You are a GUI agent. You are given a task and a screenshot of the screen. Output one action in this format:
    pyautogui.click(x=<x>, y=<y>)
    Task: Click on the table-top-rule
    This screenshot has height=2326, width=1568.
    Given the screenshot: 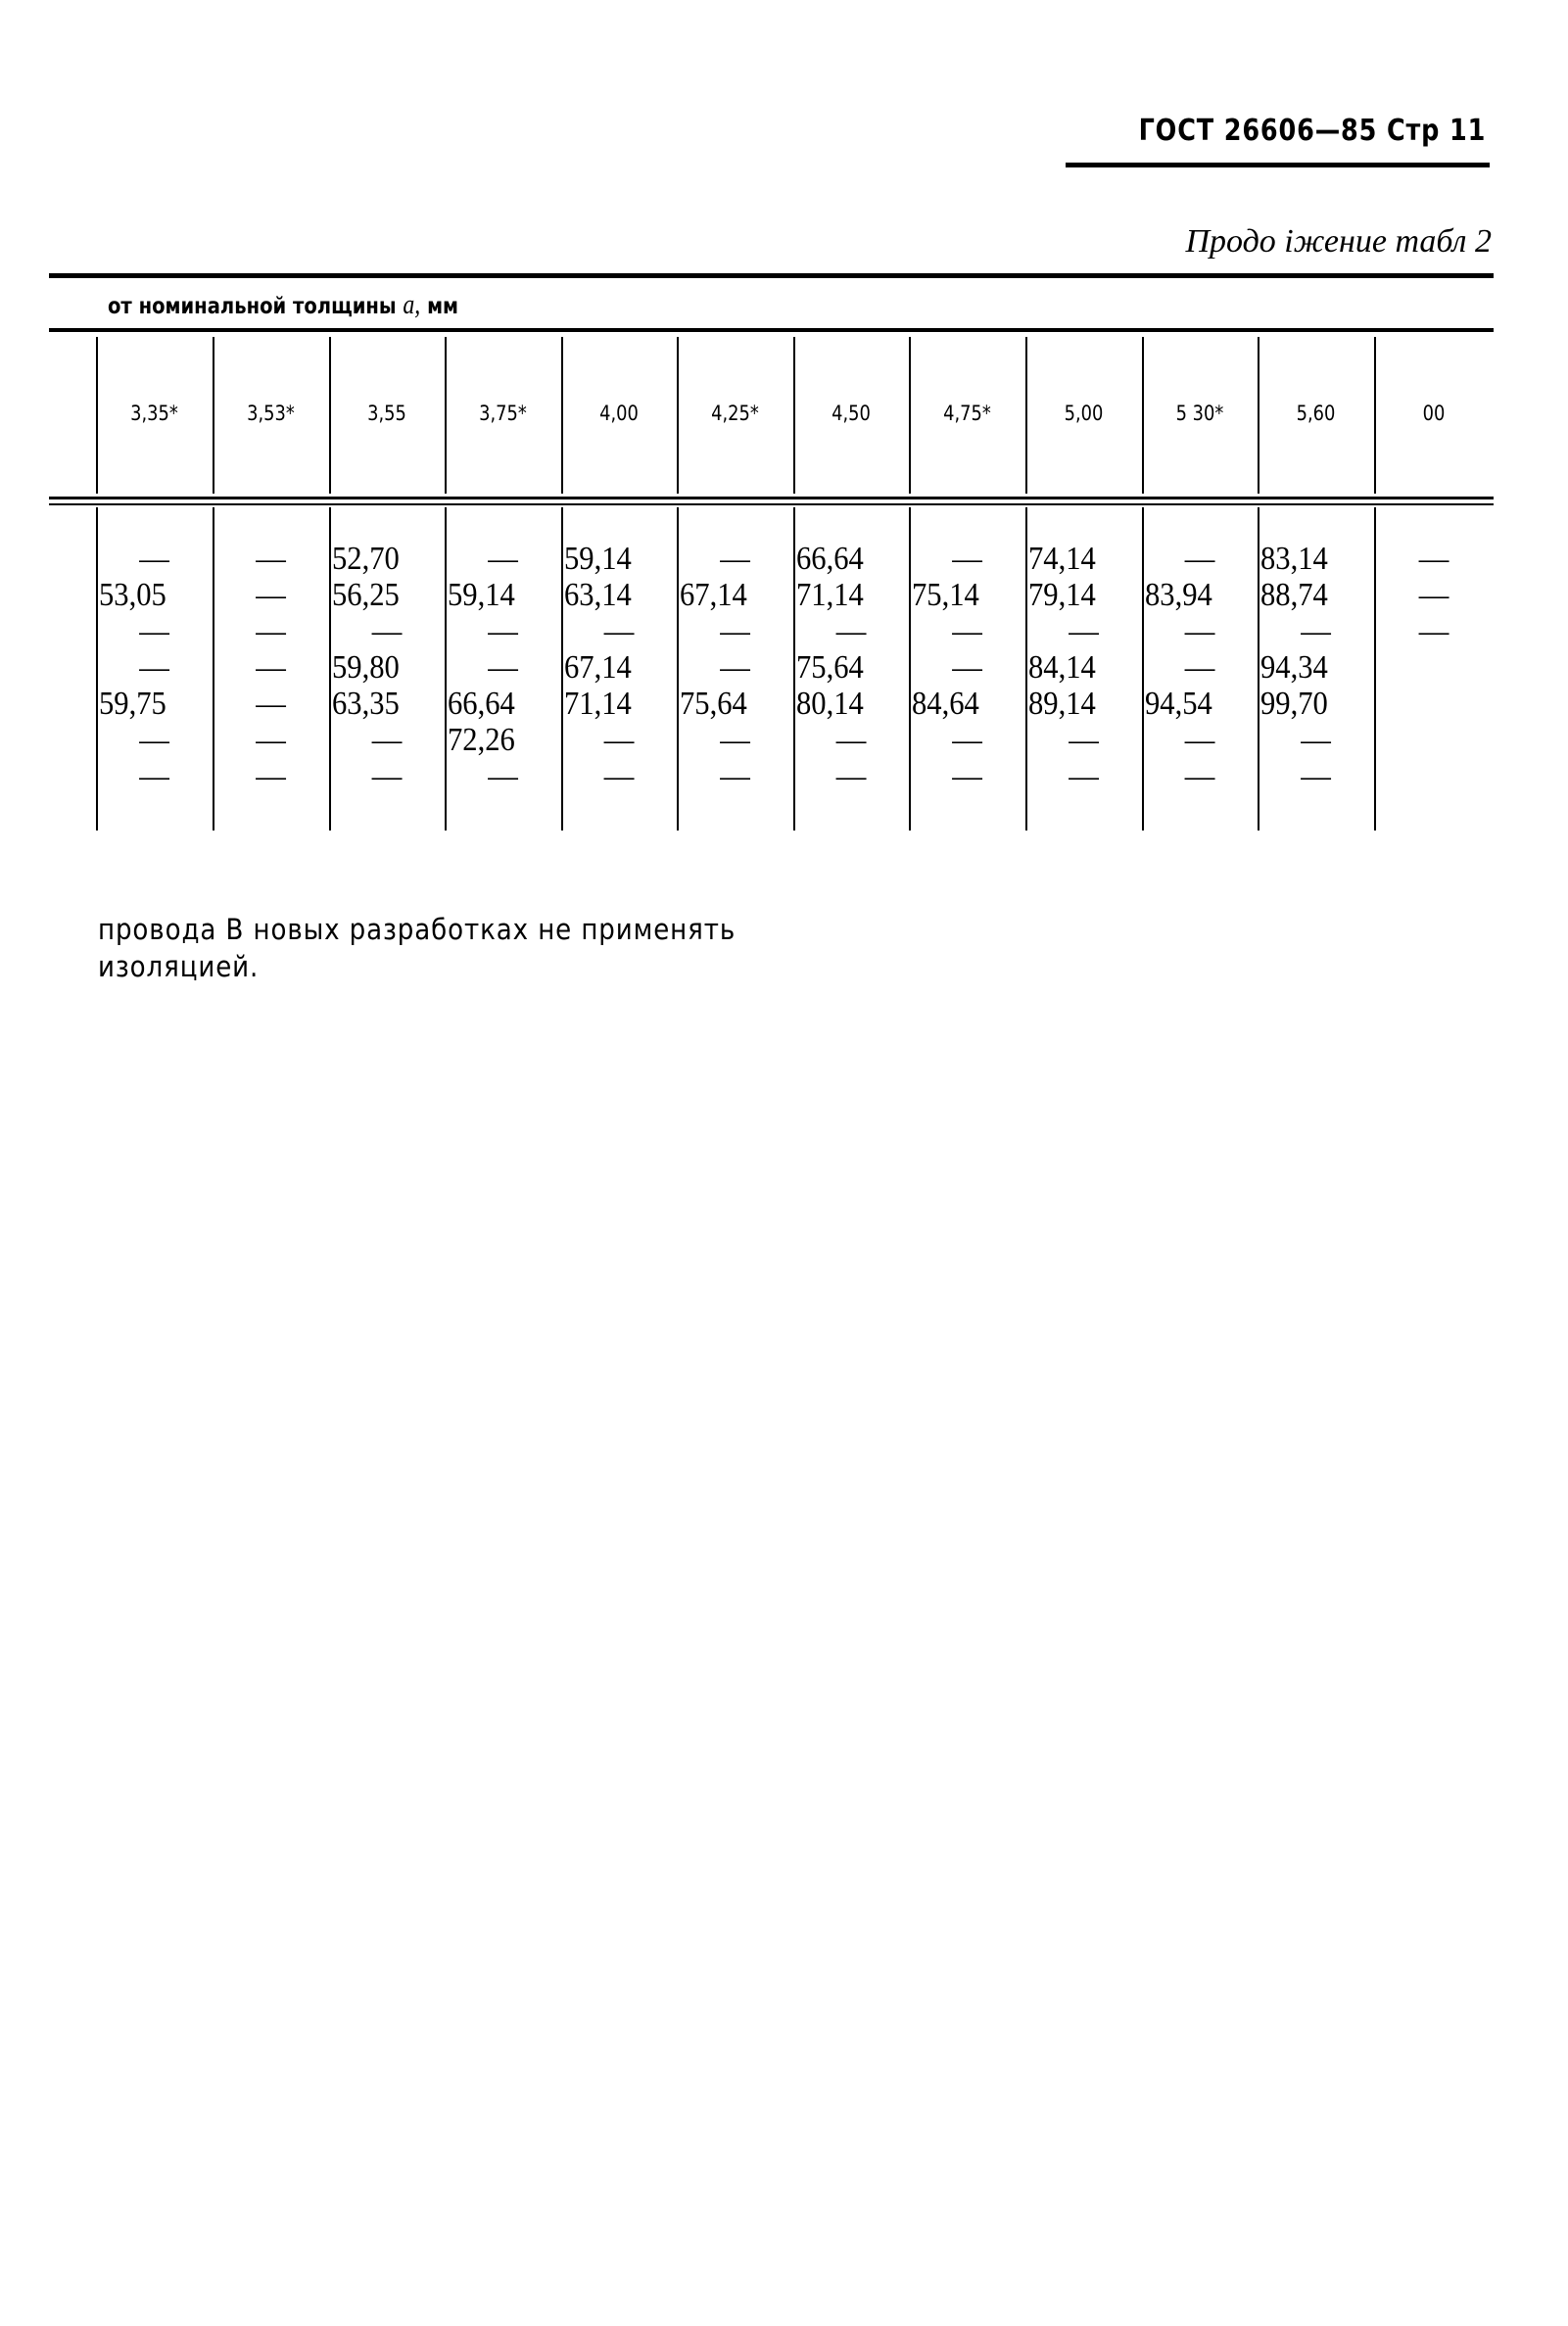 What is the action you would take?
    pyautogui.click(x=771, y=275)
    